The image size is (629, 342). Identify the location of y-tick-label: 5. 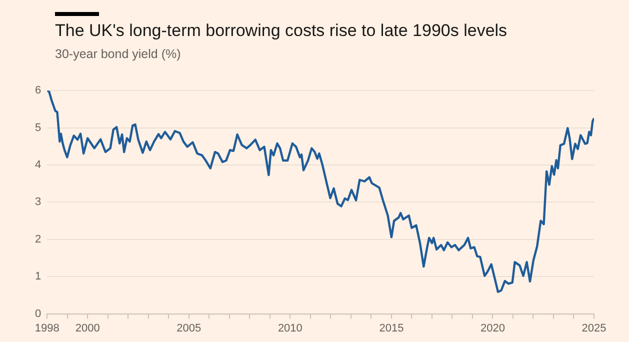
(38, 128).